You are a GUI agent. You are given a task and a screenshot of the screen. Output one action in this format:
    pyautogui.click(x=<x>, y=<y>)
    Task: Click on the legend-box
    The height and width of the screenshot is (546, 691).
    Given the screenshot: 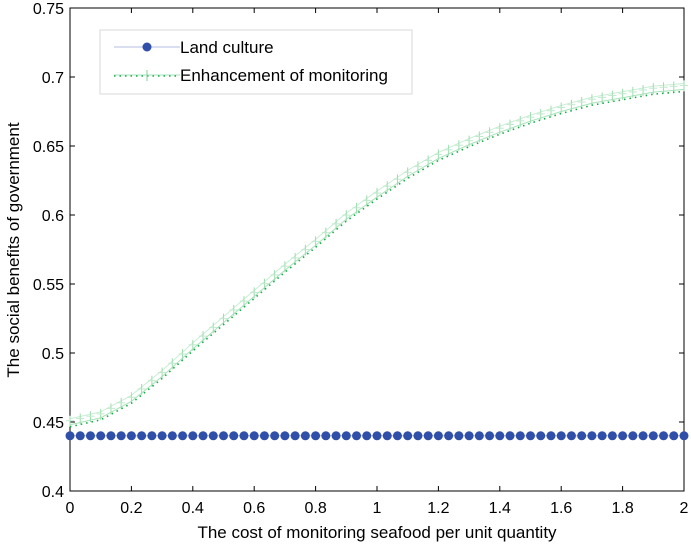 What is the action you would take?
    pyautogui.click(x=256, y=62)
    